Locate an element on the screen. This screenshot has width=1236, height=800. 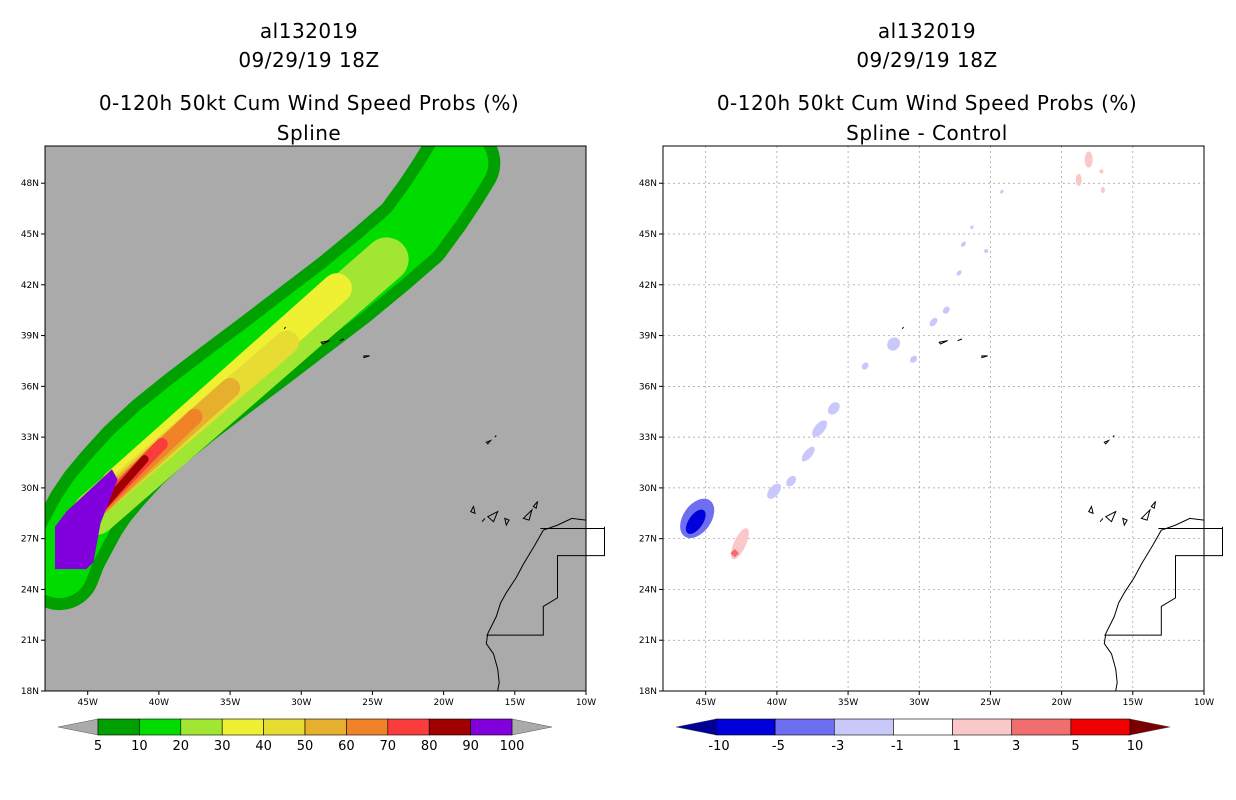
colorbar-label: 1 is located at coordinates (957, 746).